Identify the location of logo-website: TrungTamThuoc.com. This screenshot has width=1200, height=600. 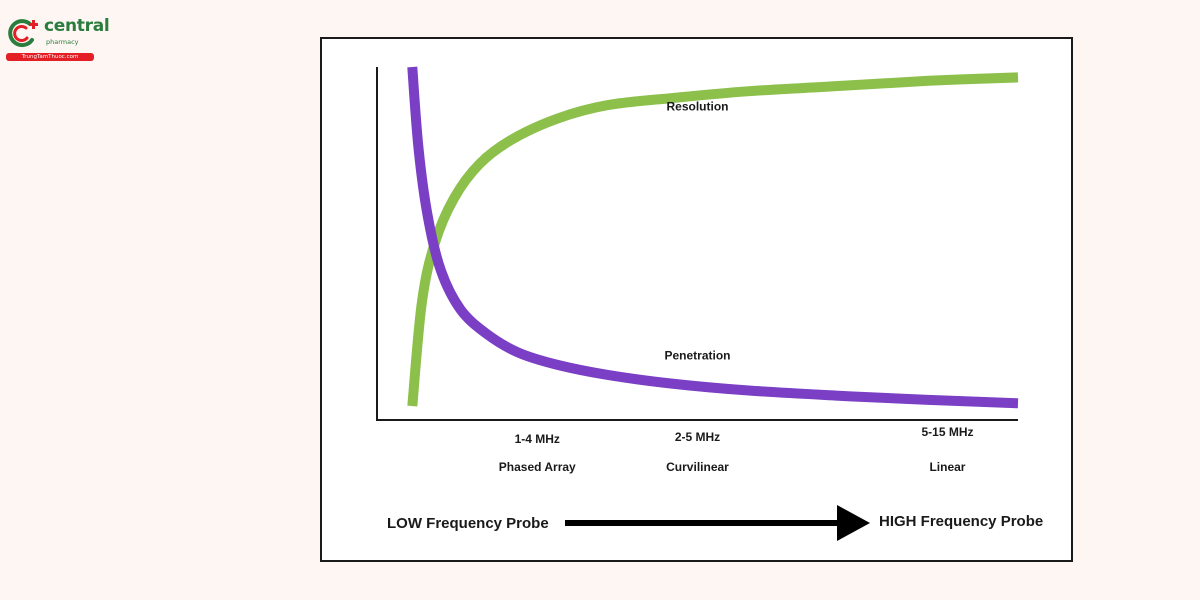
(50, 57).